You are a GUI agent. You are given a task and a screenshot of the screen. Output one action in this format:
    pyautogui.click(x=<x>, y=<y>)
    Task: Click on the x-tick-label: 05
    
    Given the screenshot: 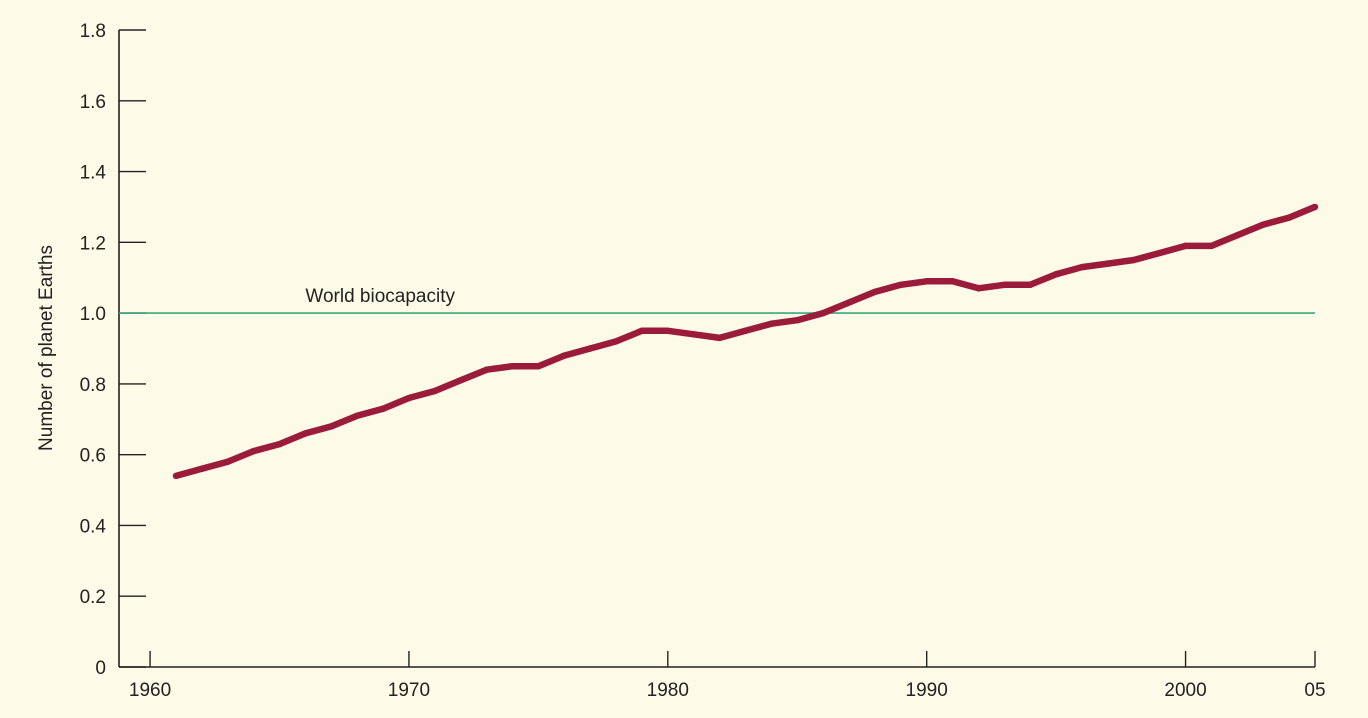 What is the action you would take?
    pyautogui.click(x=1314, y=690)
    